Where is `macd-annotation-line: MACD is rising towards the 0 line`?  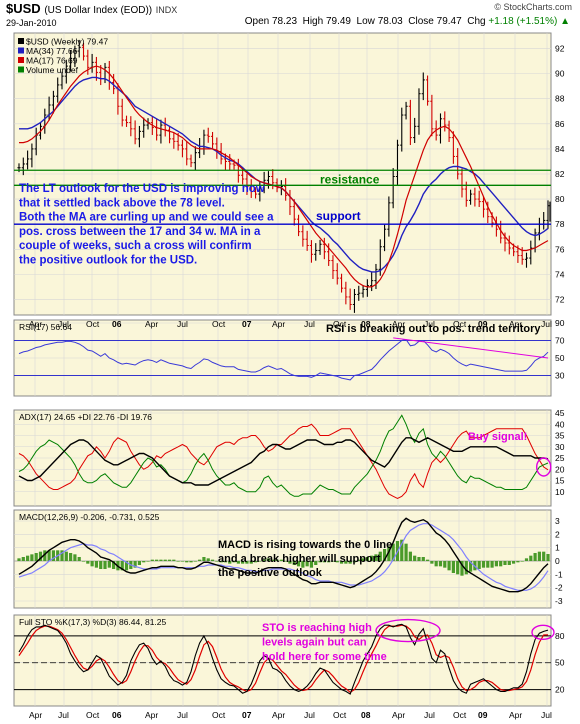 macd-annotation-line: MACD is rising towards the 0 line is located at coordinates (305, 545).